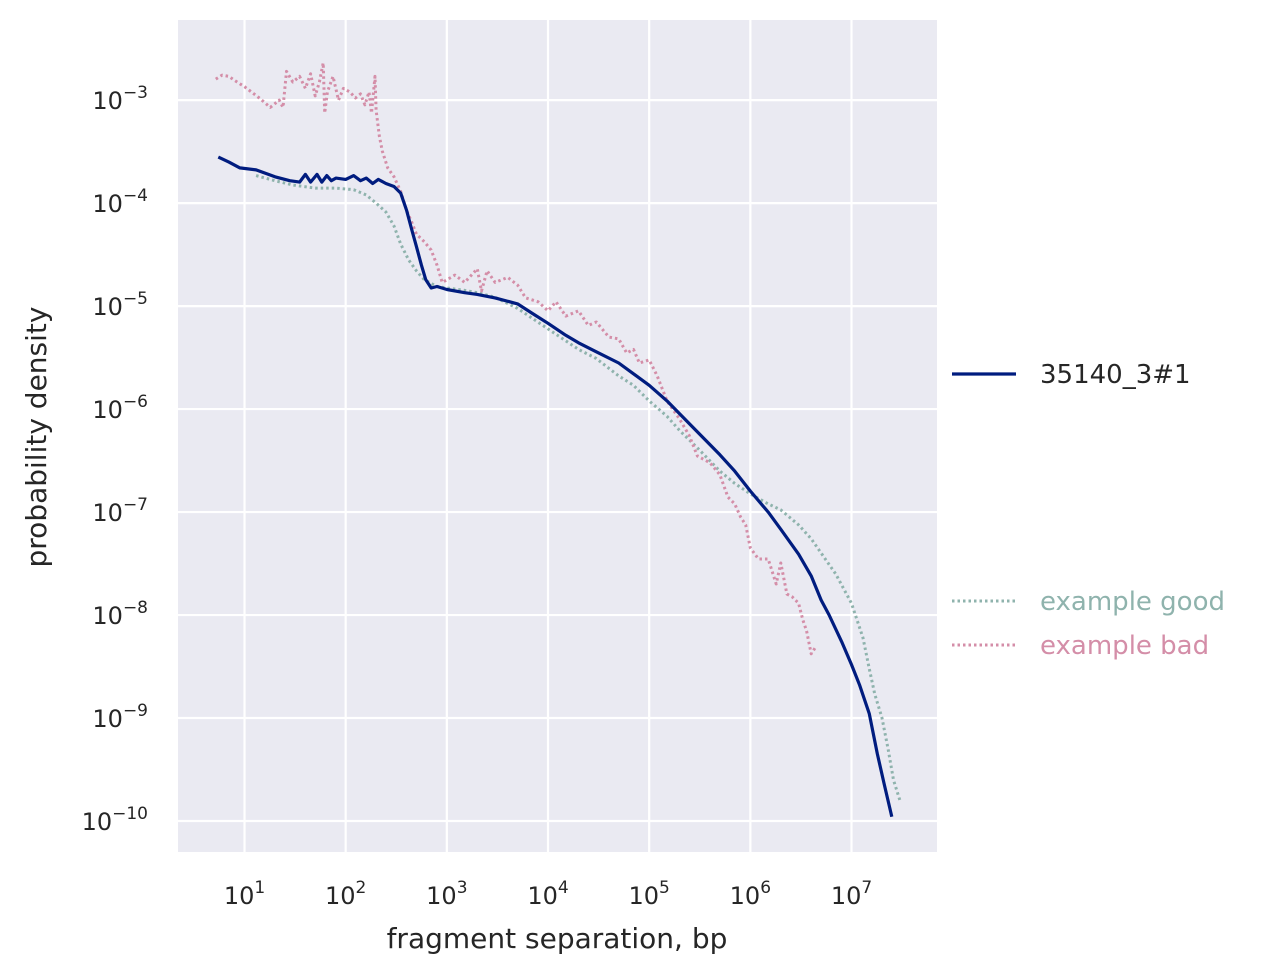 Image resolution: width=1283 pixels, height=976 pixels. What do you see at coordinates (120, 305) in the screenshot?
I see `y-tick-label: 10⁻⁵` at bounding box center [120, 305].